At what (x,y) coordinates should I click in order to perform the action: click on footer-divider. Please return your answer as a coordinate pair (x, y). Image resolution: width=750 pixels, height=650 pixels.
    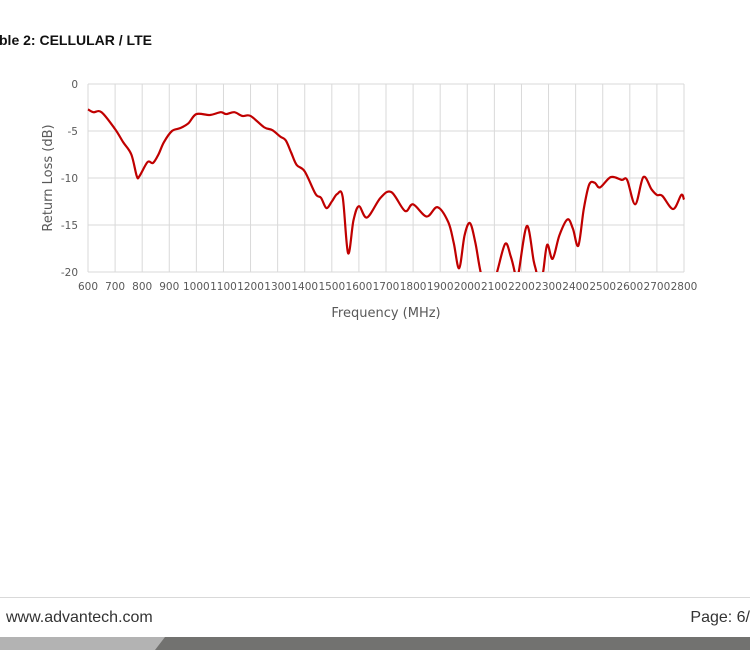
    Looking at the image, I should click on (375, 597).